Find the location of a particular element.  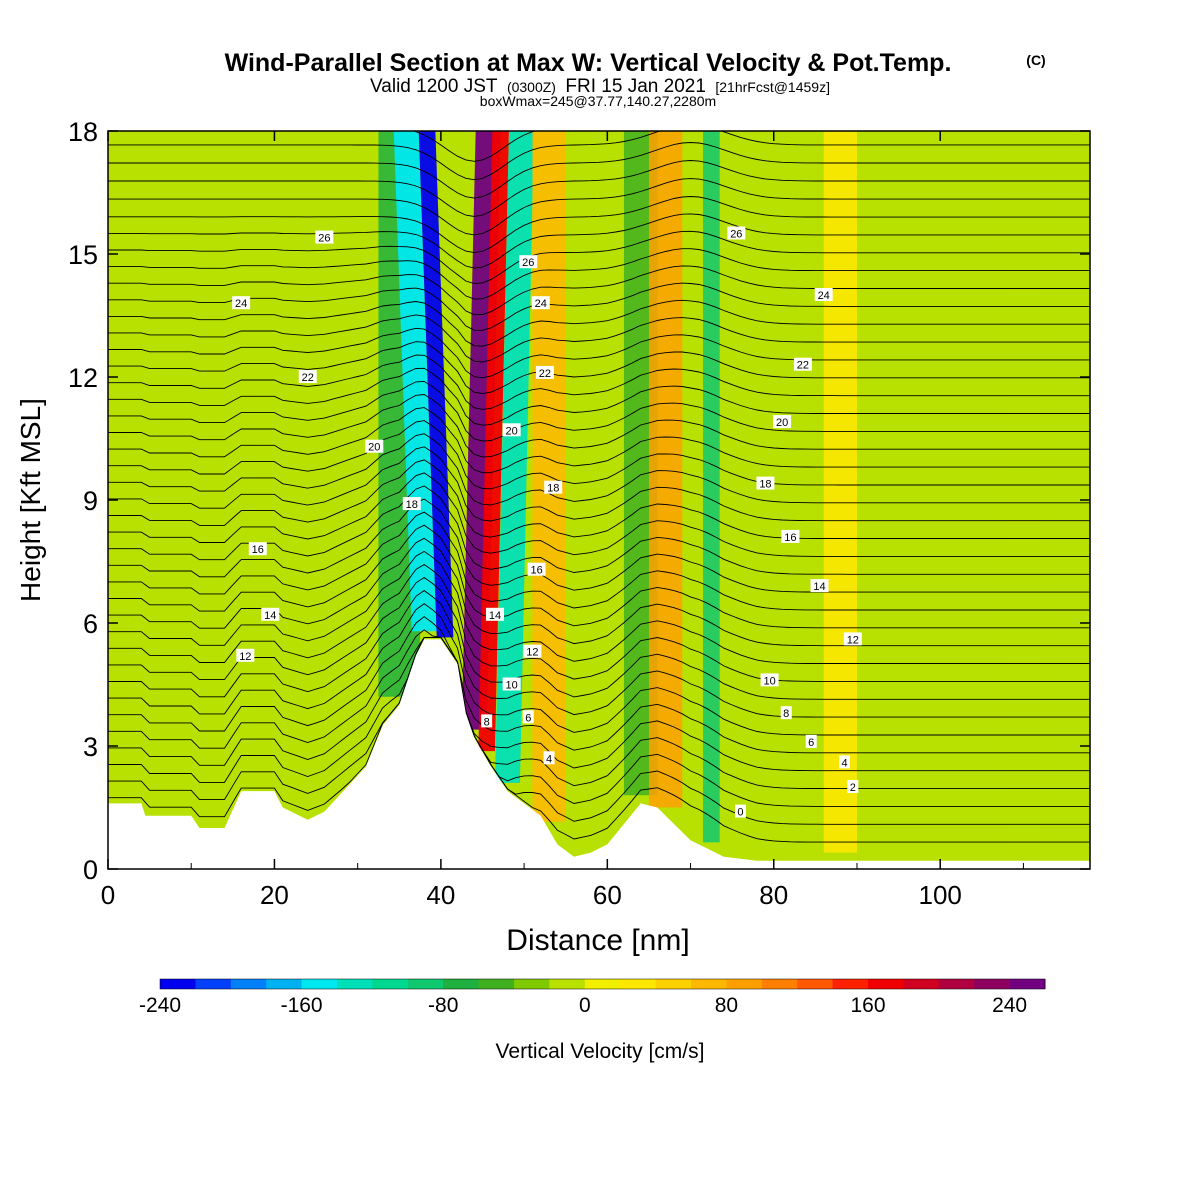

colorbar-frame is located at coordinates (602, 984).